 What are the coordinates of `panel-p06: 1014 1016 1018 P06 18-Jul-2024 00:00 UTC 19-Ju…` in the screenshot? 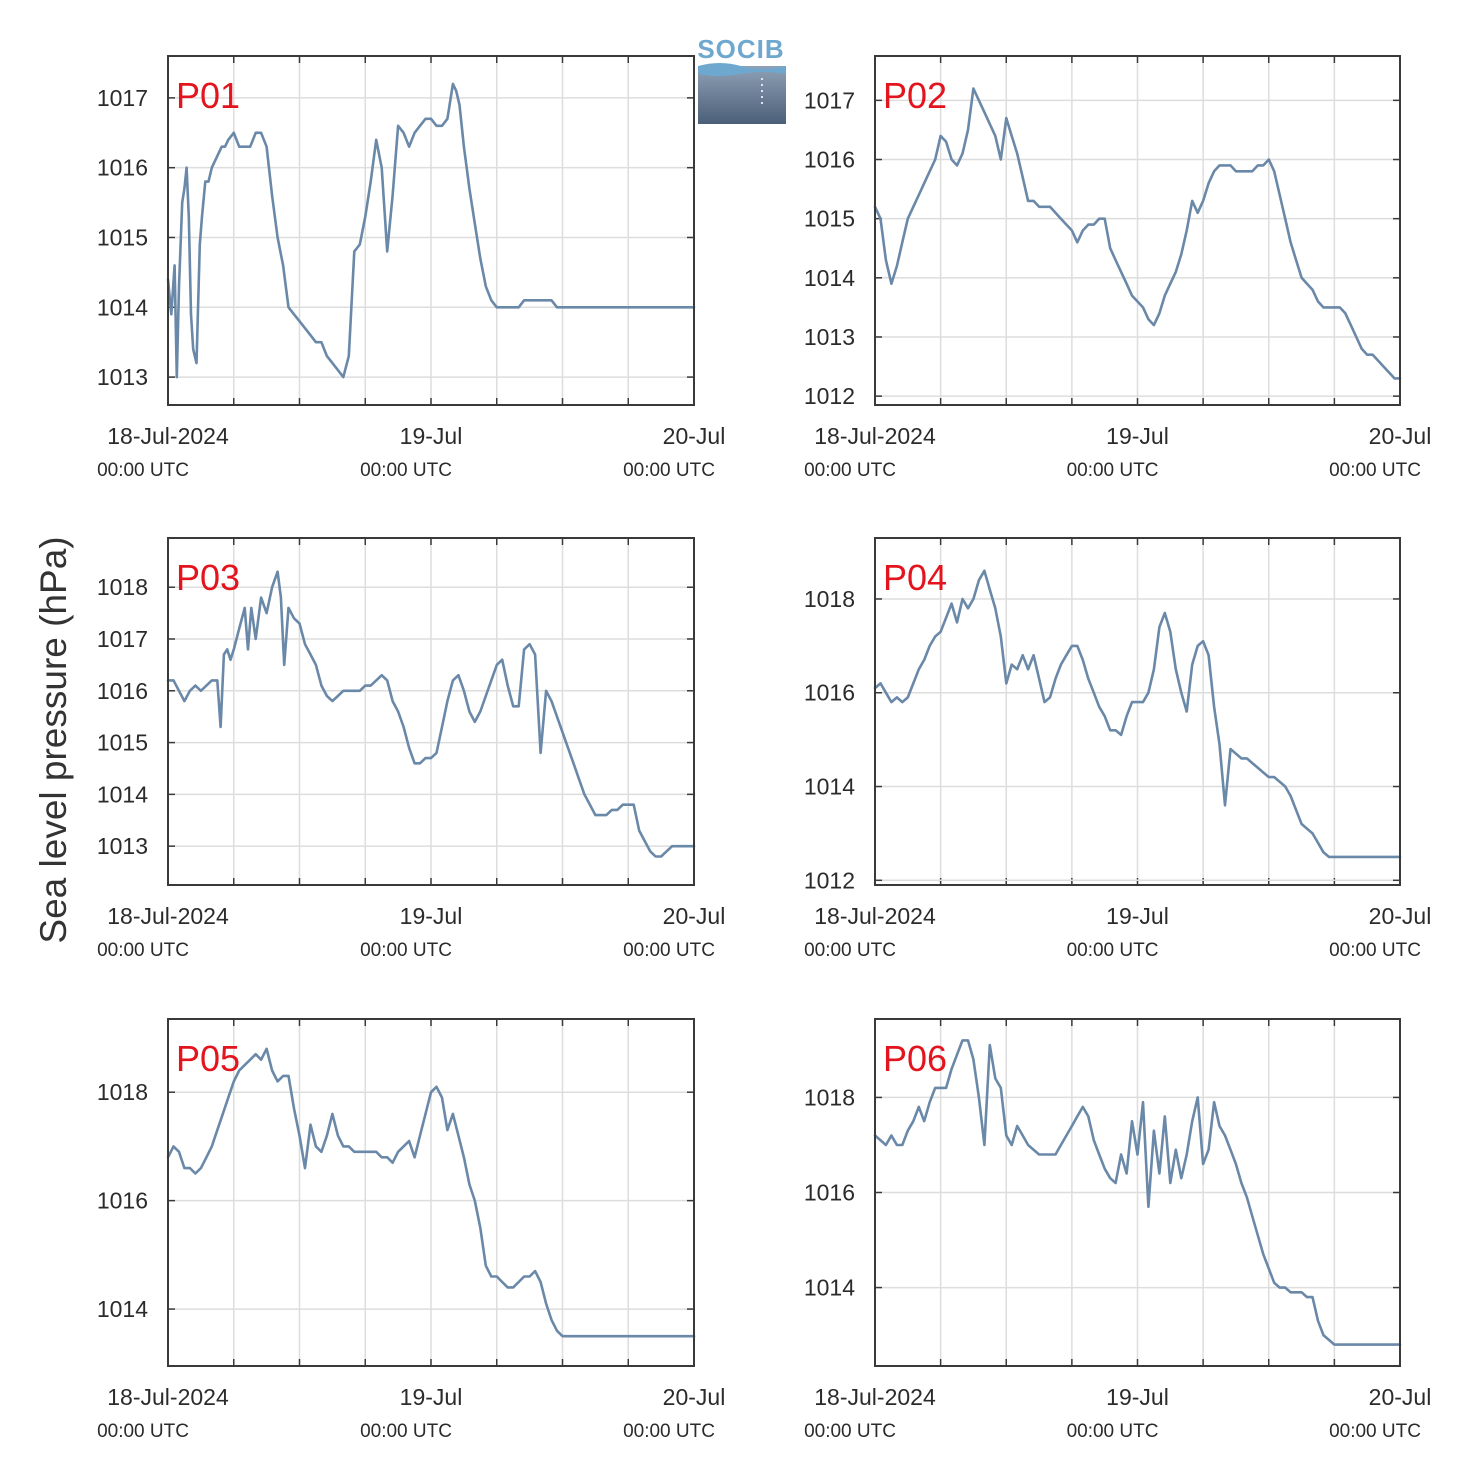 It's located at (1118, 1230).